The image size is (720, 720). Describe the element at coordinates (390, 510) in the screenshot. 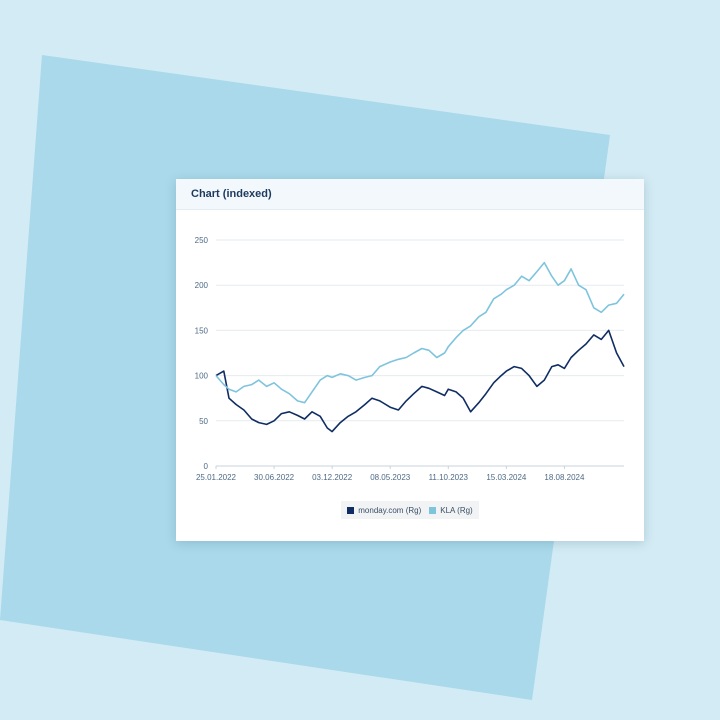

I see `legend-label-monday: monday.com (Rg)` at that location.